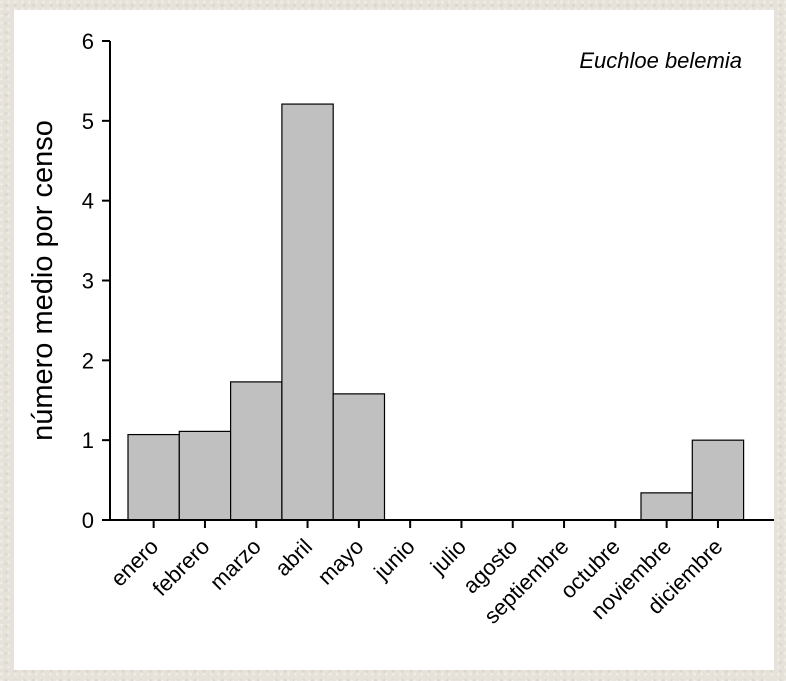  Describe the element at coordinates (718, 480) in the screenshot. I see `bar-diciembre` at that location.